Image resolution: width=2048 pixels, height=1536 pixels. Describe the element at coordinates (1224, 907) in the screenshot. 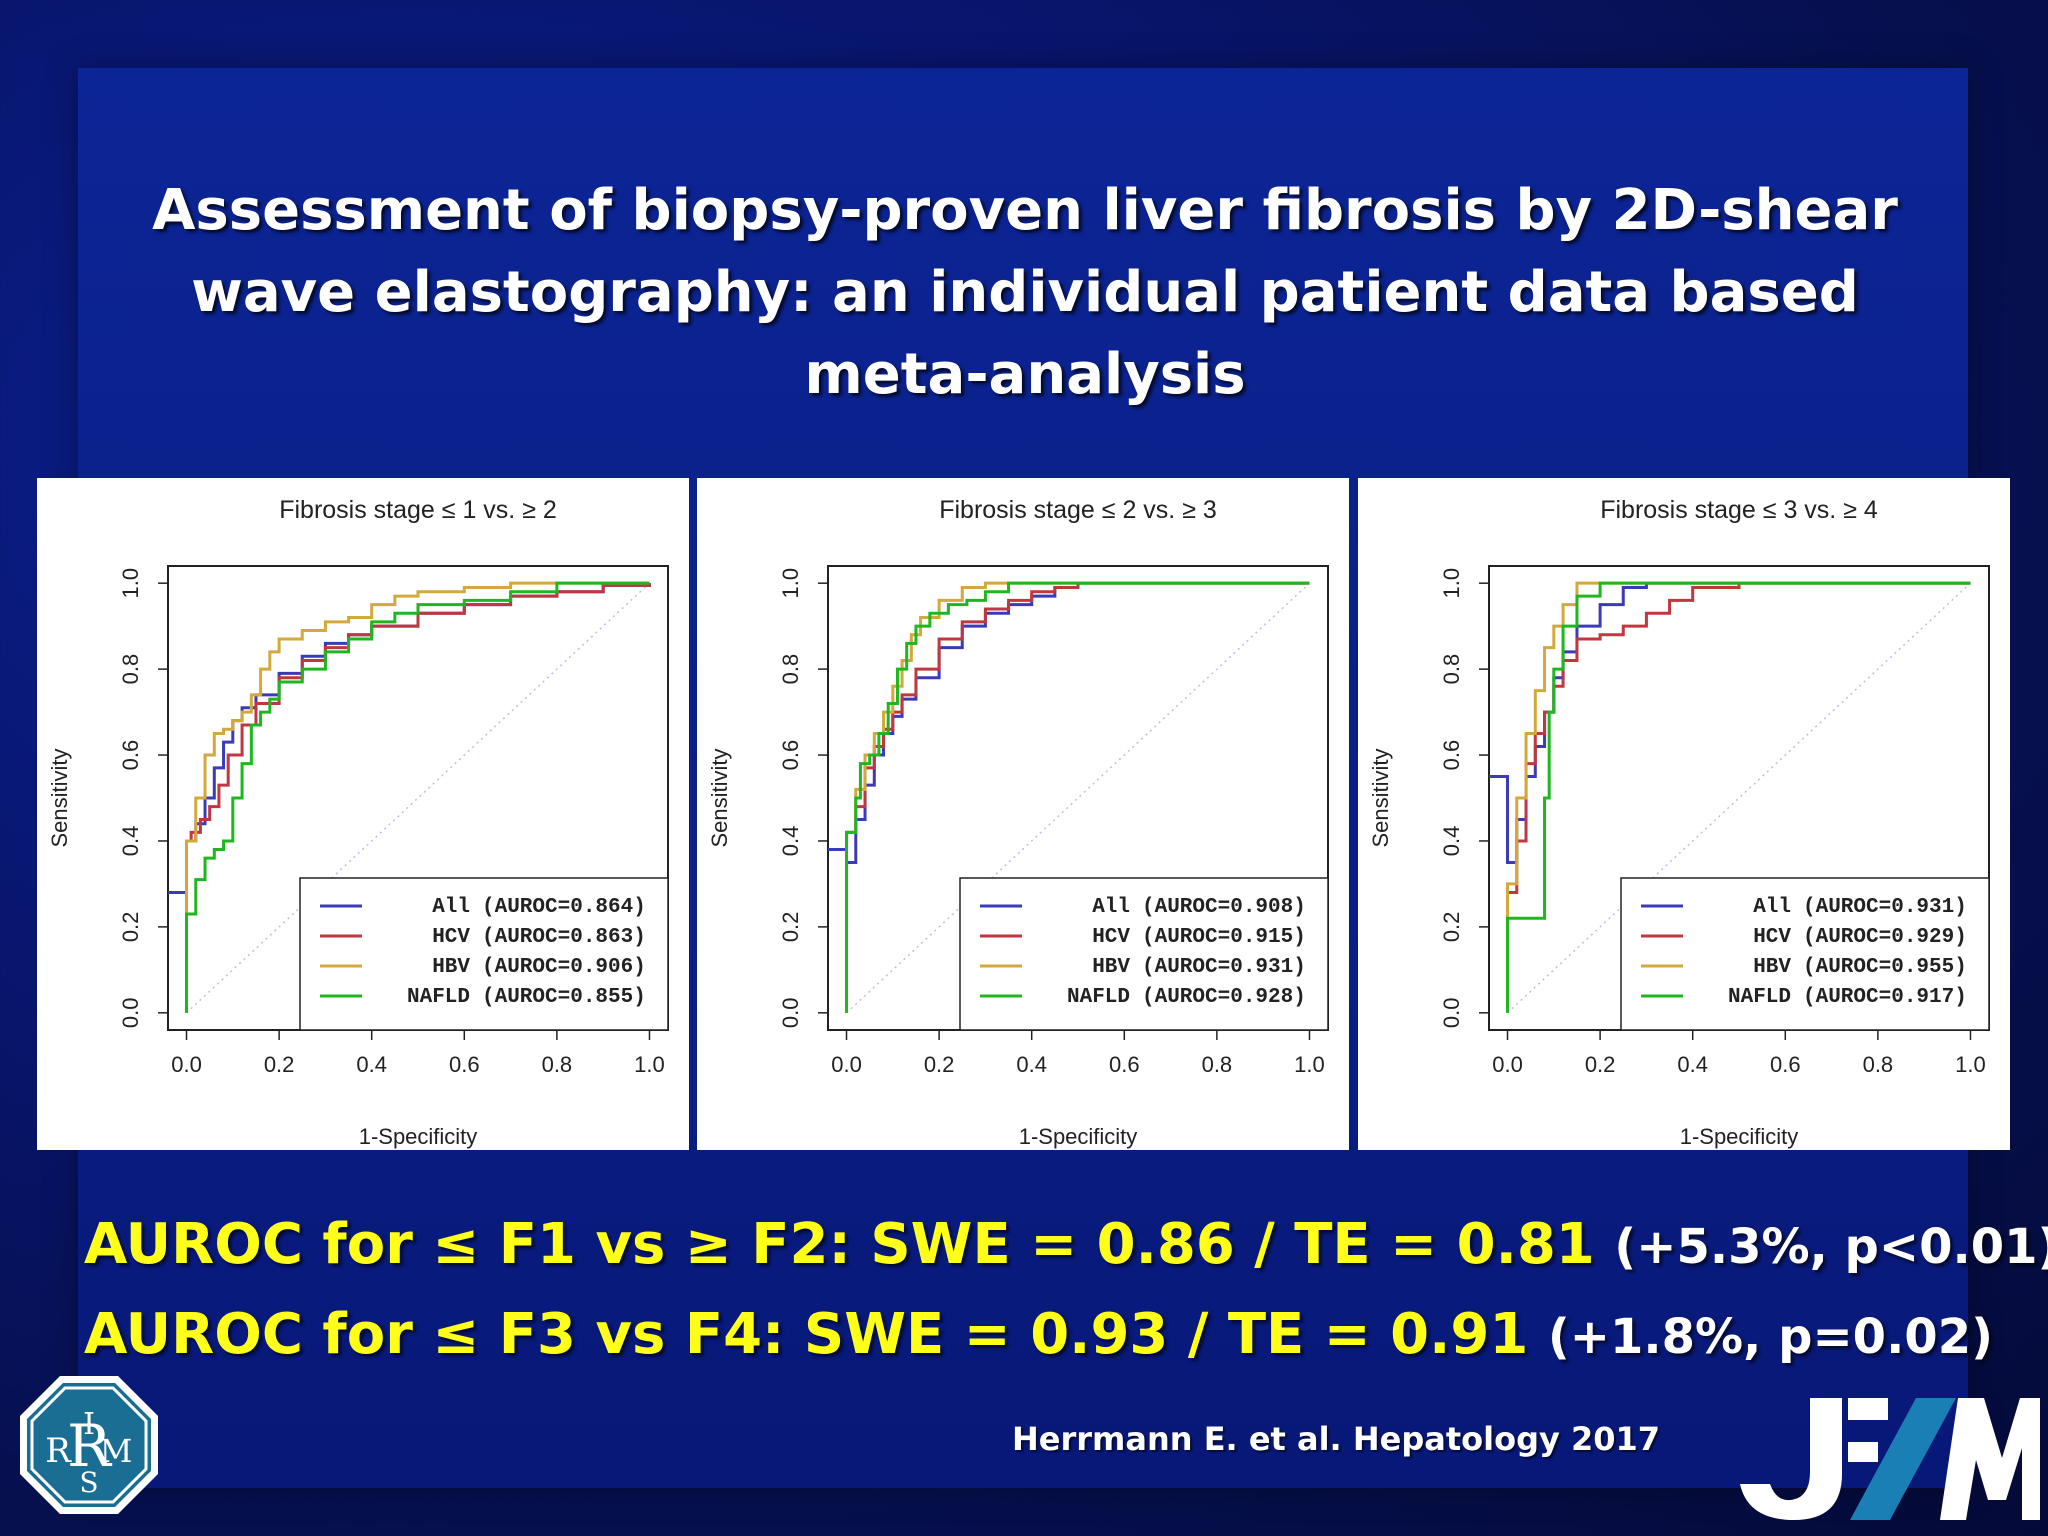

I see `legend-auroc: (AUROC=0.908)` at that location.